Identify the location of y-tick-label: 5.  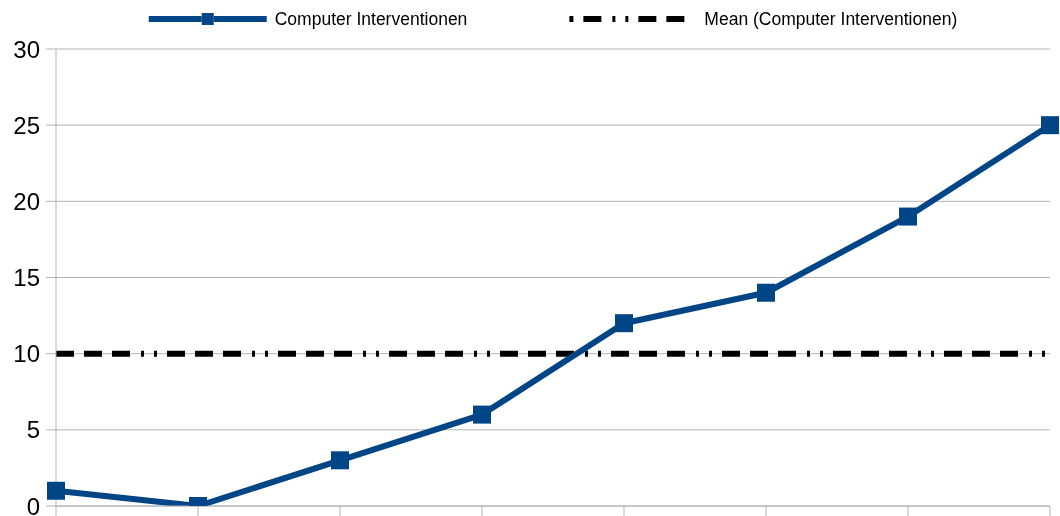
(33, 430).